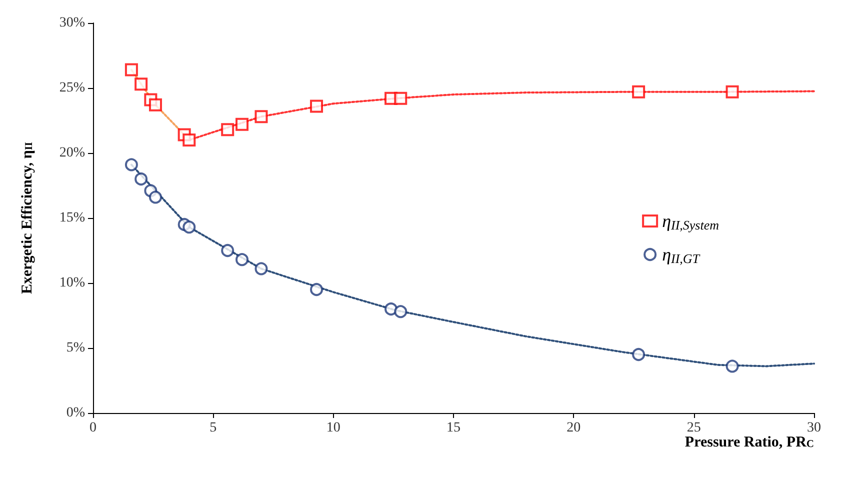 This screenshot has width=852, height=477. I want to click on y-tick-label: 0%, so click(76, 413).